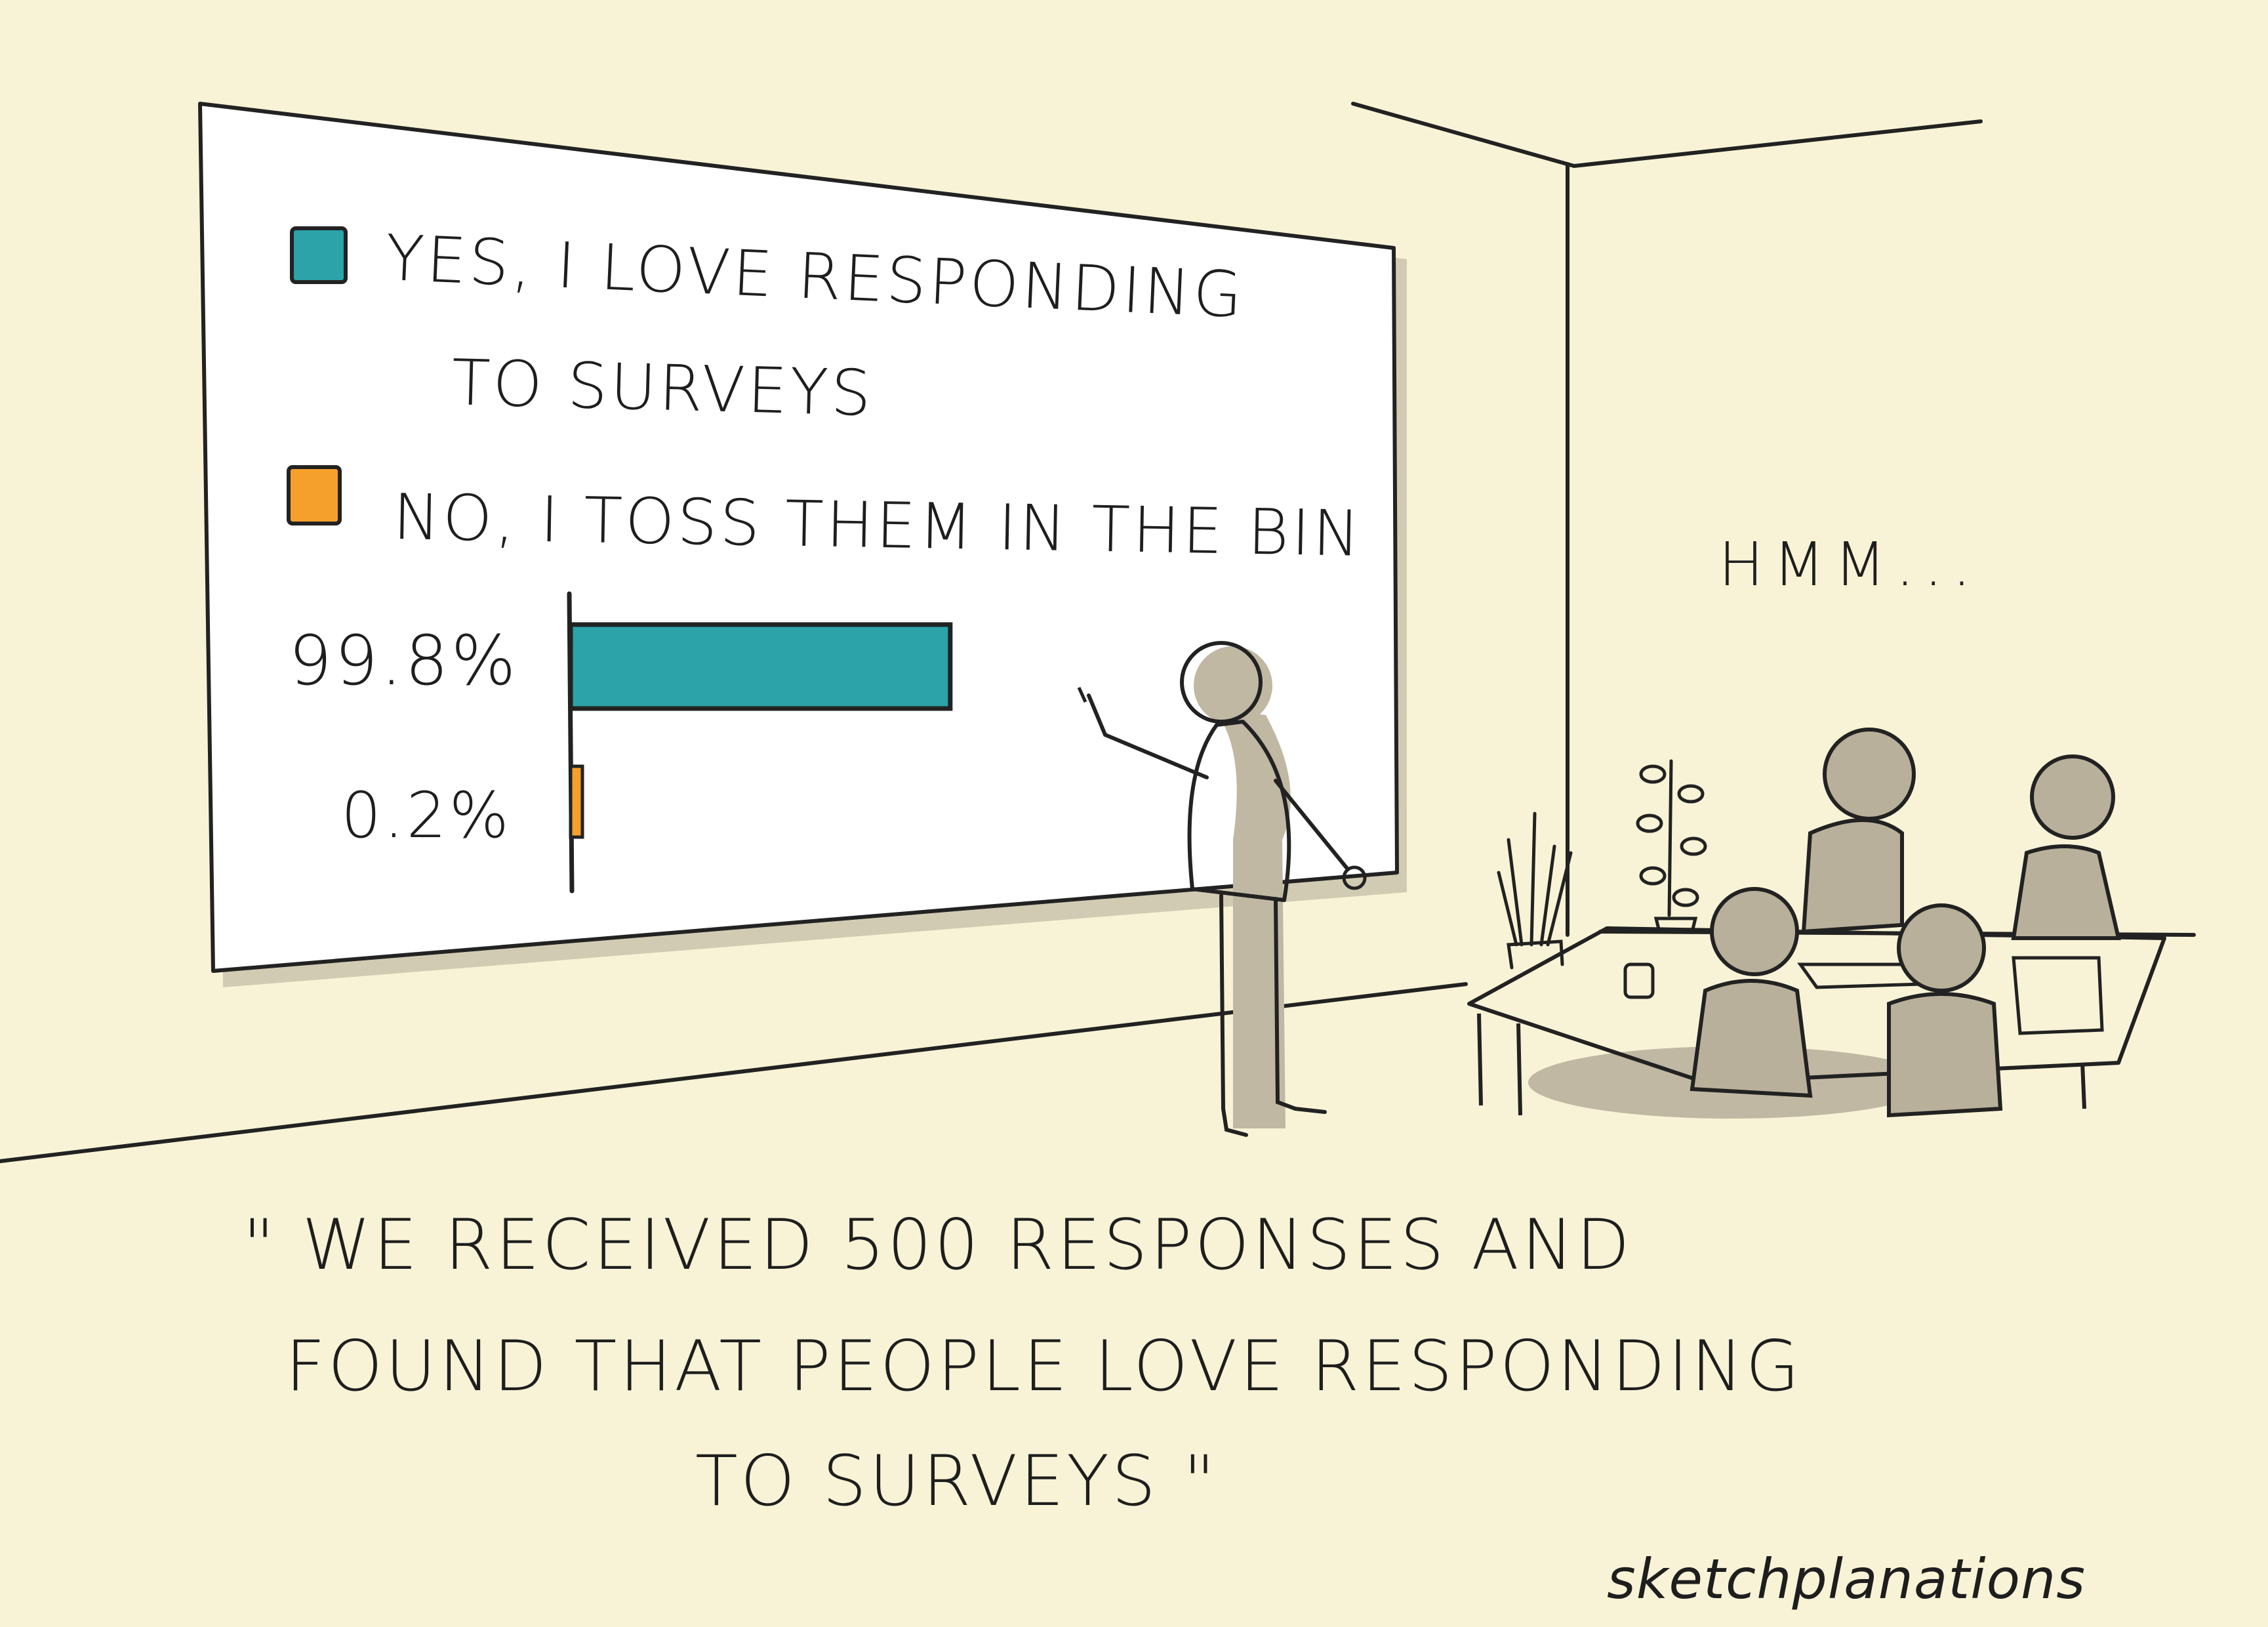  Describe the element at coordinates (1671, 846) in the screenshot. I see `tall-plant` at that location.